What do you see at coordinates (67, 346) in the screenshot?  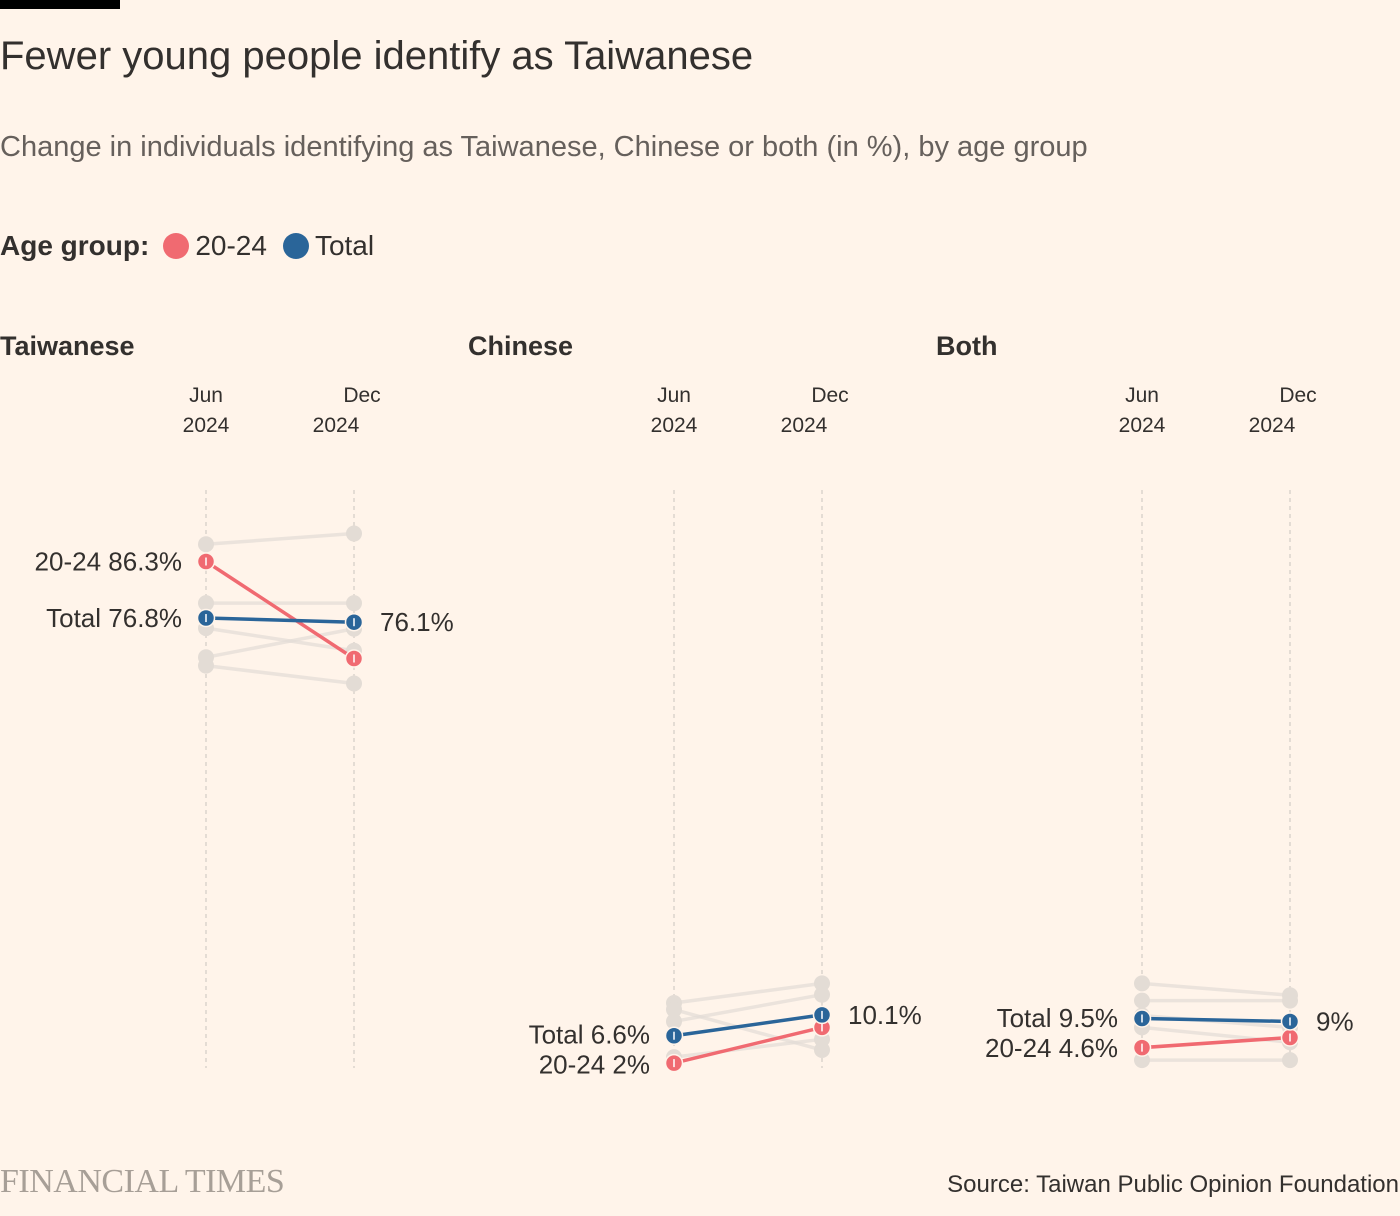 I see `panel-title-taiwanese: Taiwanese` at bounding box center [67, 346].